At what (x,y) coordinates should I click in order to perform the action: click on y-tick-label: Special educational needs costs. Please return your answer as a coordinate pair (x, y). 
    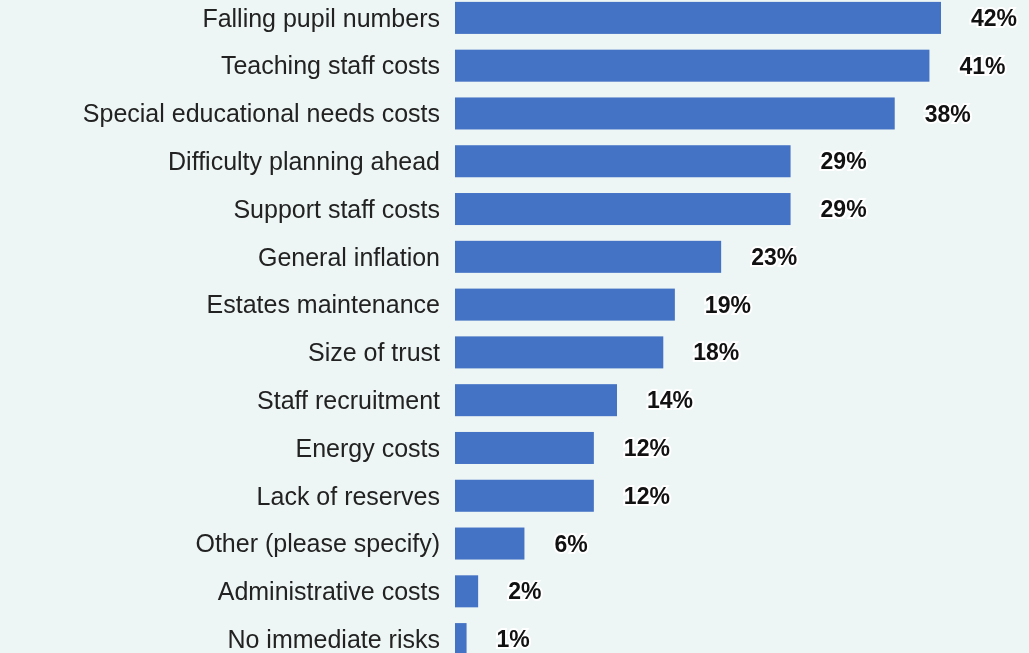
    Looking at the image, I should click on (261, 113).